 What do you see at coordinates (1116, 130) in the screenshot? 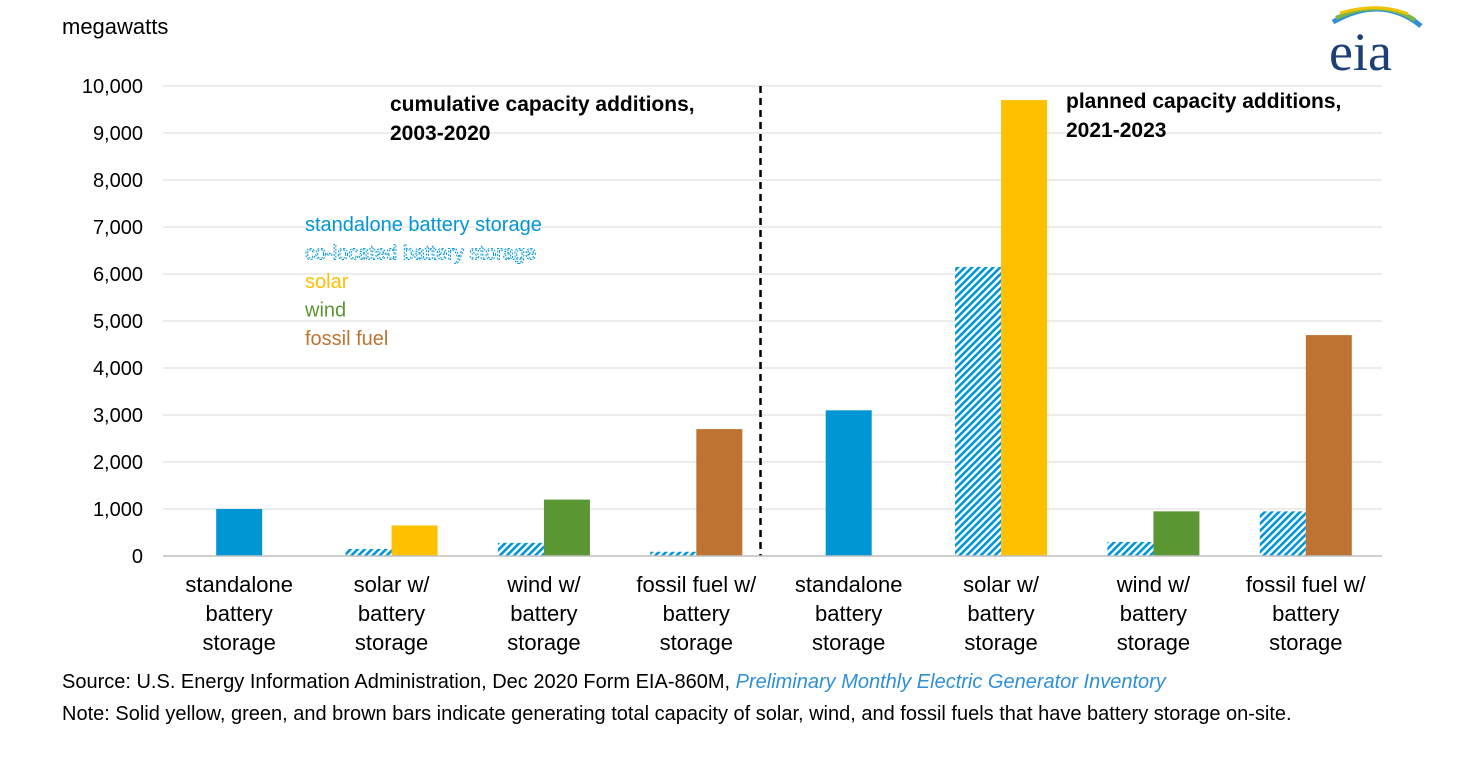
I see `period-label: 2021-2023` at bounding box center [1116, 130].